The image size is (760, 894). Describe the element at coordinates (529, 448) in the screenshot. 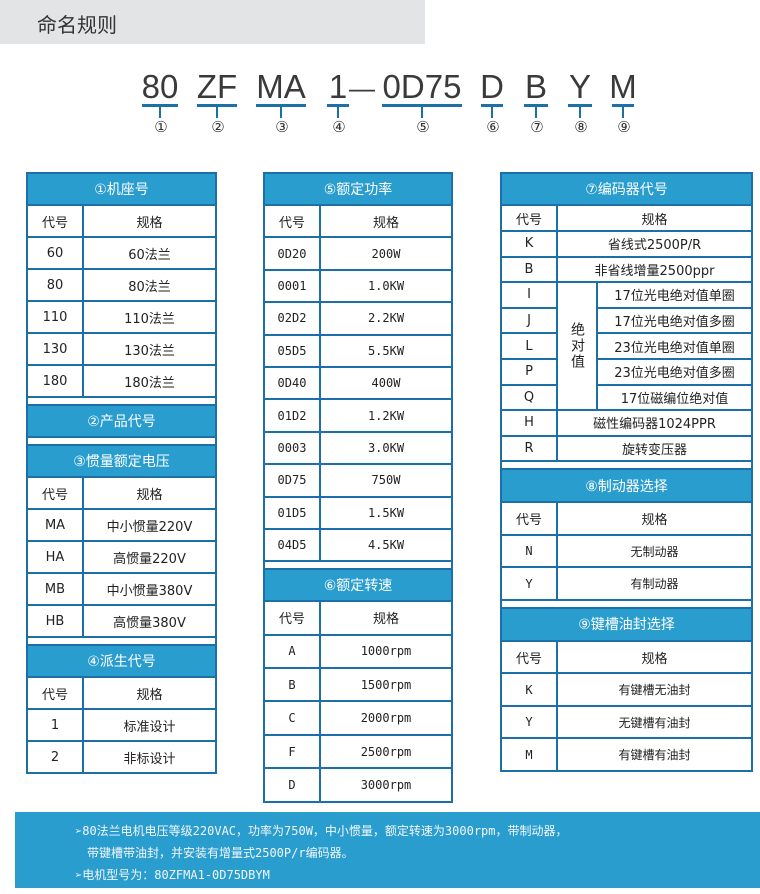

I see `code-cell: R` at that location.